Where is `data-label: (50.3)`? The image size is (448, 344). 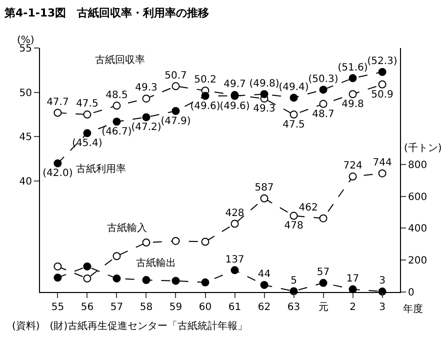 data-label: (50.3) is located at coordinates (323, 79).